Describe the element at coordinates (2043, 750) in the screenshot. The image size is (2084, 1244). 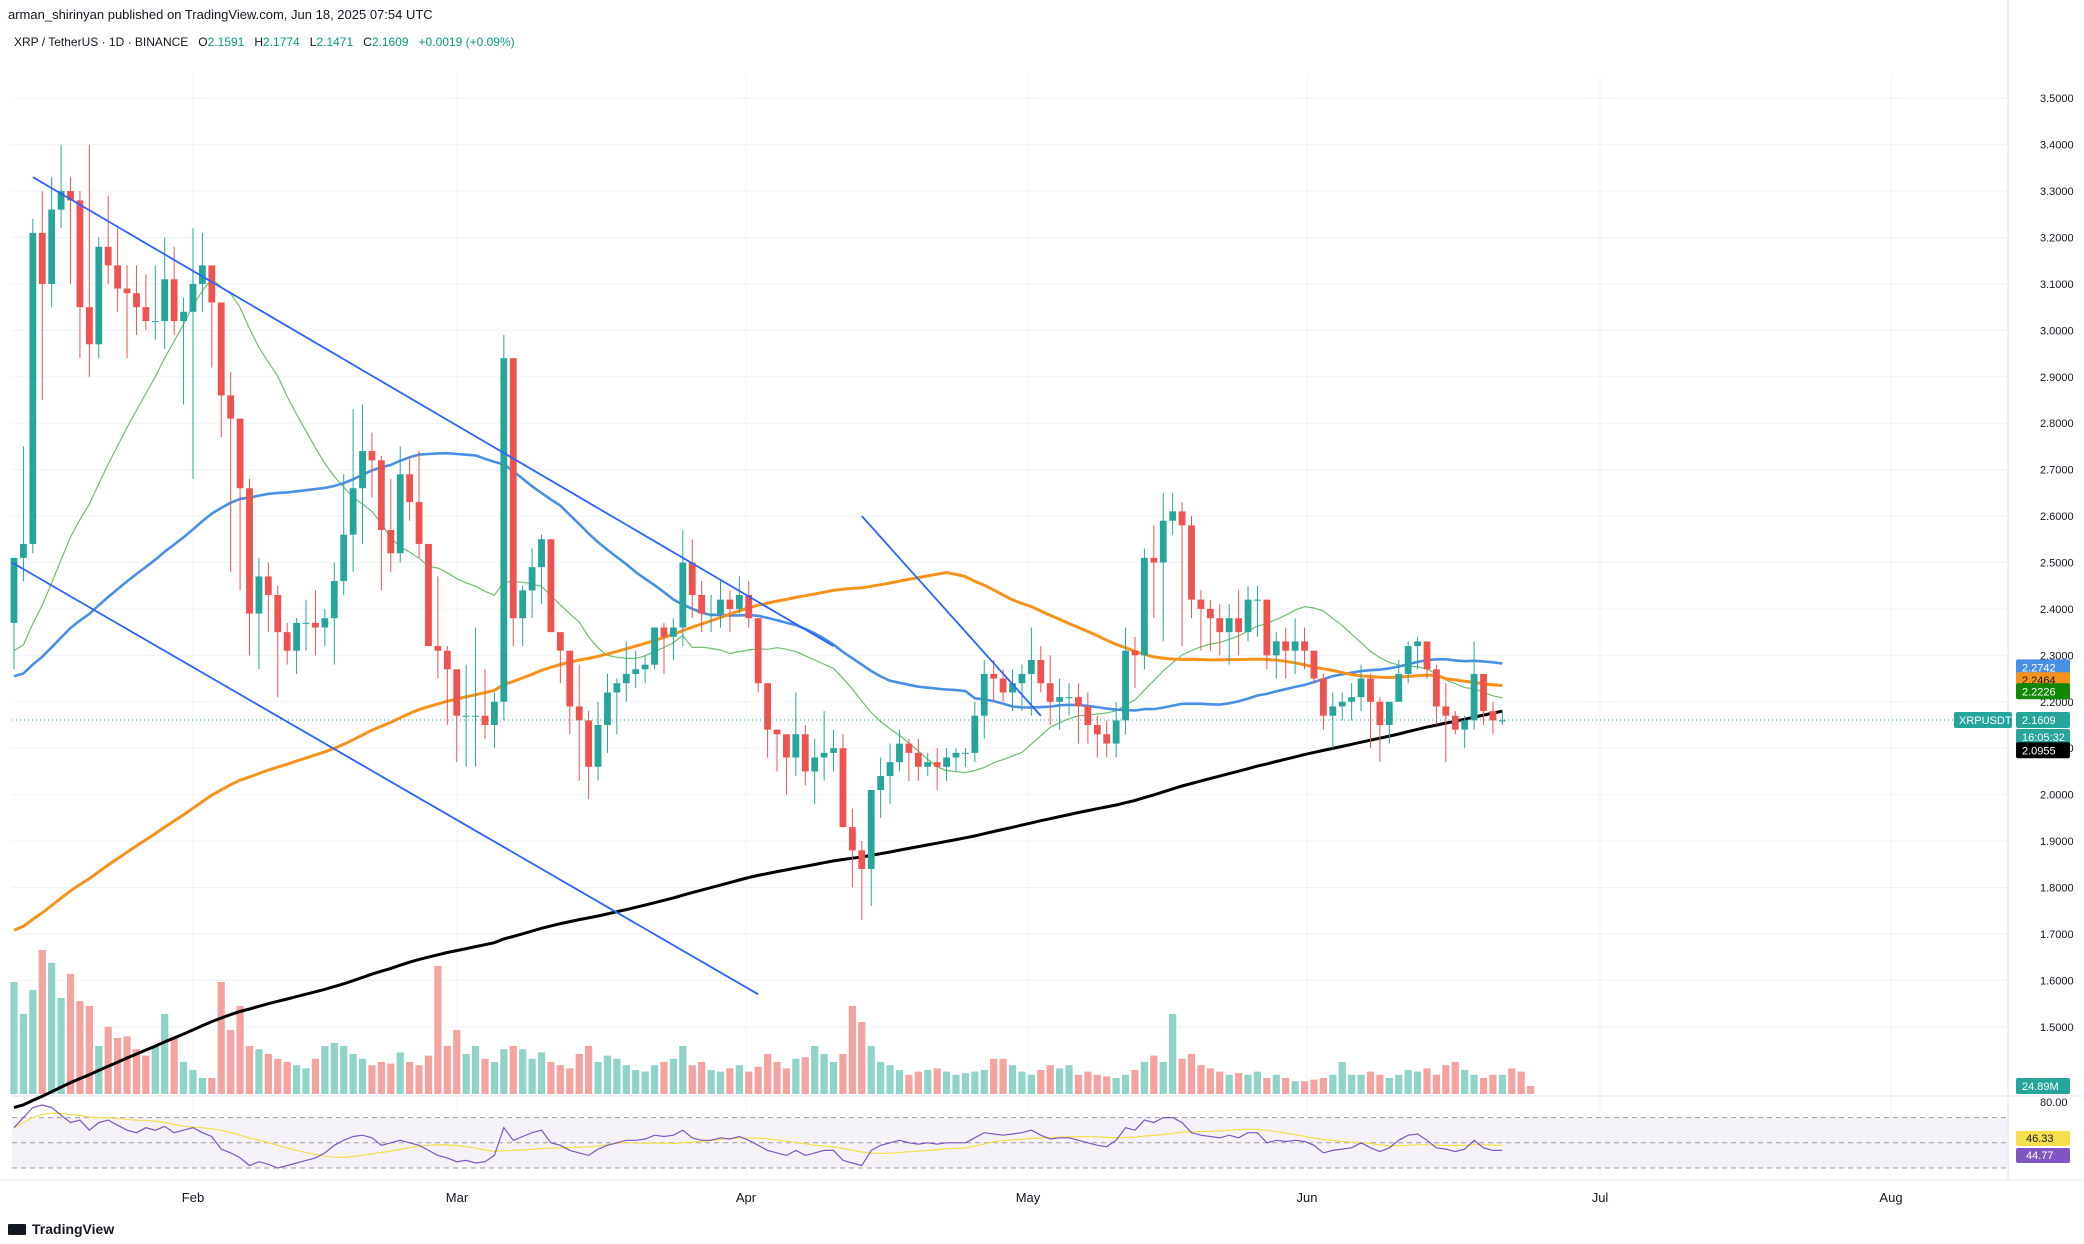
I see `price-label-box` at that location.